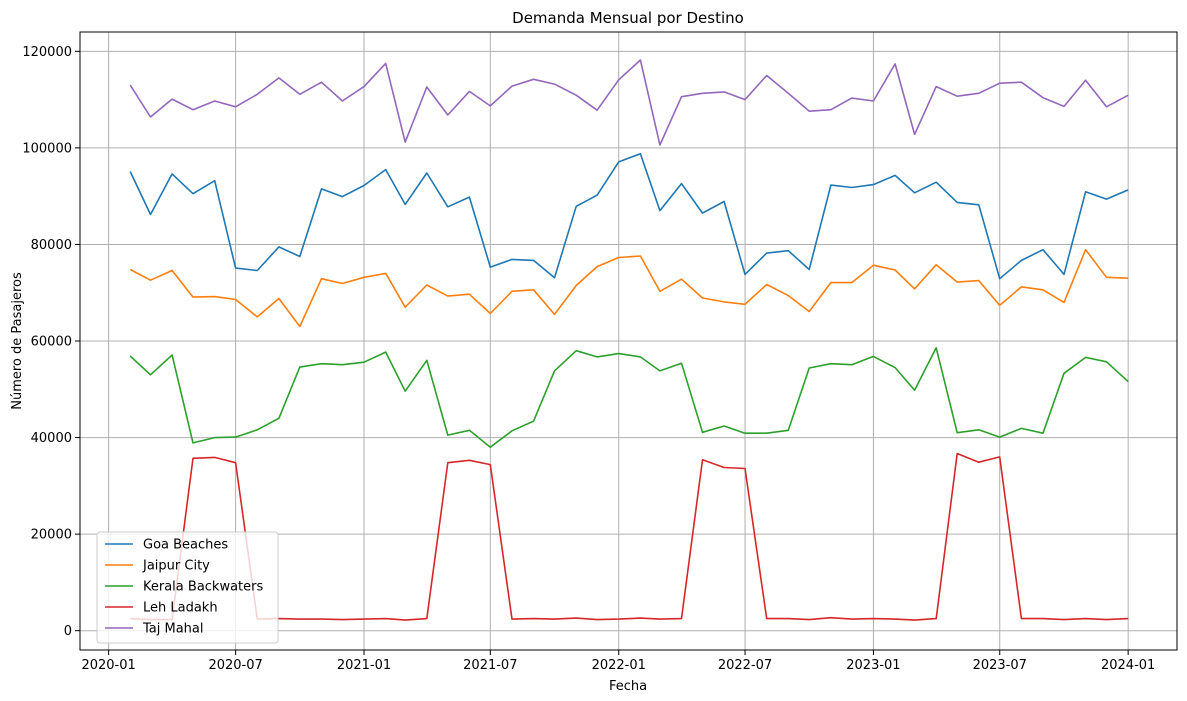  I want to click on y-tick-label: 80000, so click(51, 245).